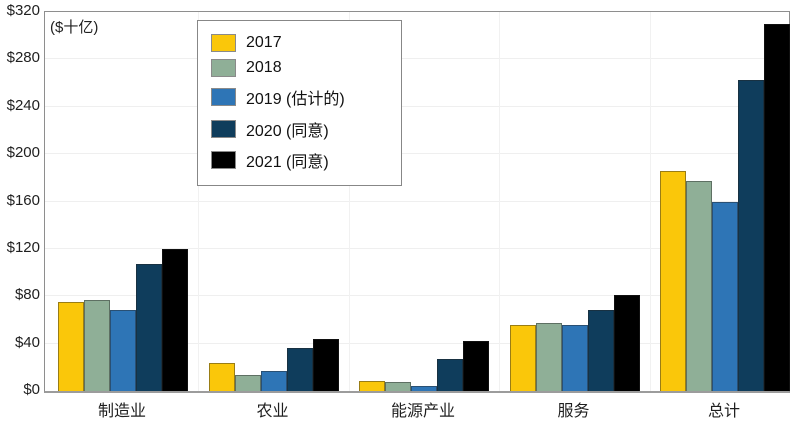 Image resolution: width=800 pixels, height=436 pixels. Describe the element at coordinates (27, 295) in the screenshot. I see `y-axis-label: $80` at that location.